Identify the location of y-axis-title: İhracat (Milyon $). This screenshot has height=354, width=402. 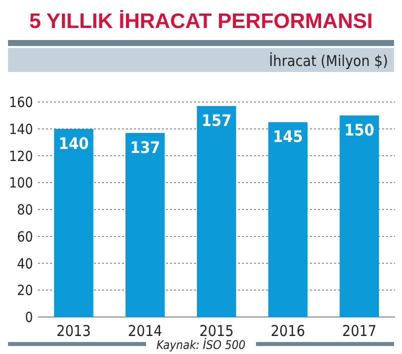
(328, 61).